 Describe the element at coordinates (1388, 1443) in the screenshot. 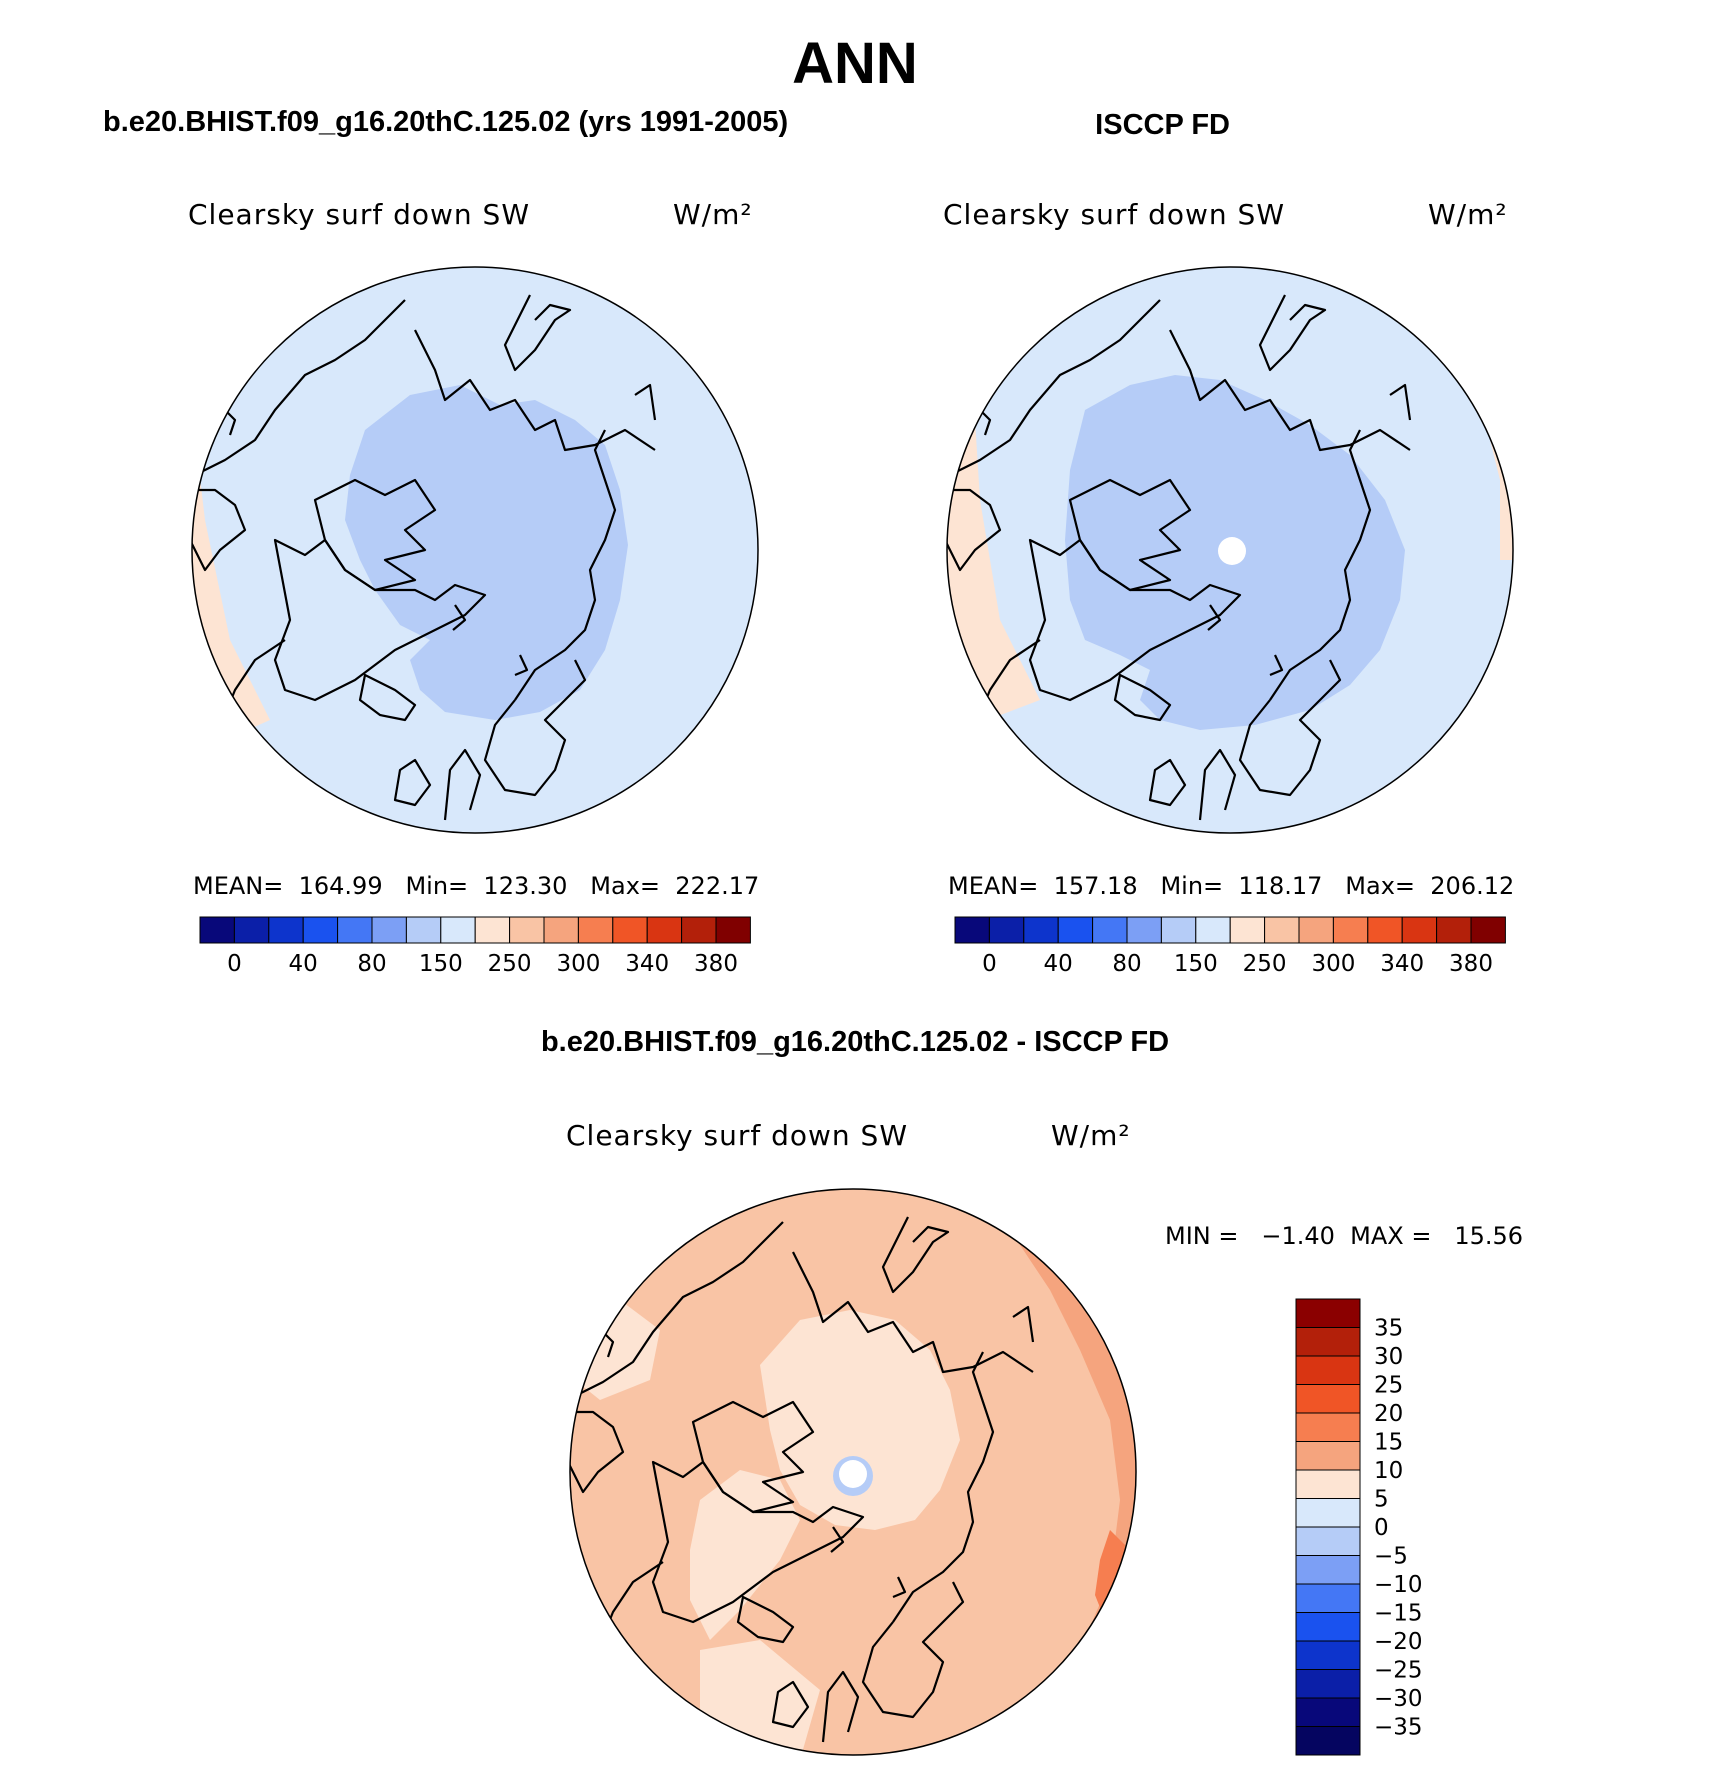

I see `colorbar-tick-label: 15` at that location.